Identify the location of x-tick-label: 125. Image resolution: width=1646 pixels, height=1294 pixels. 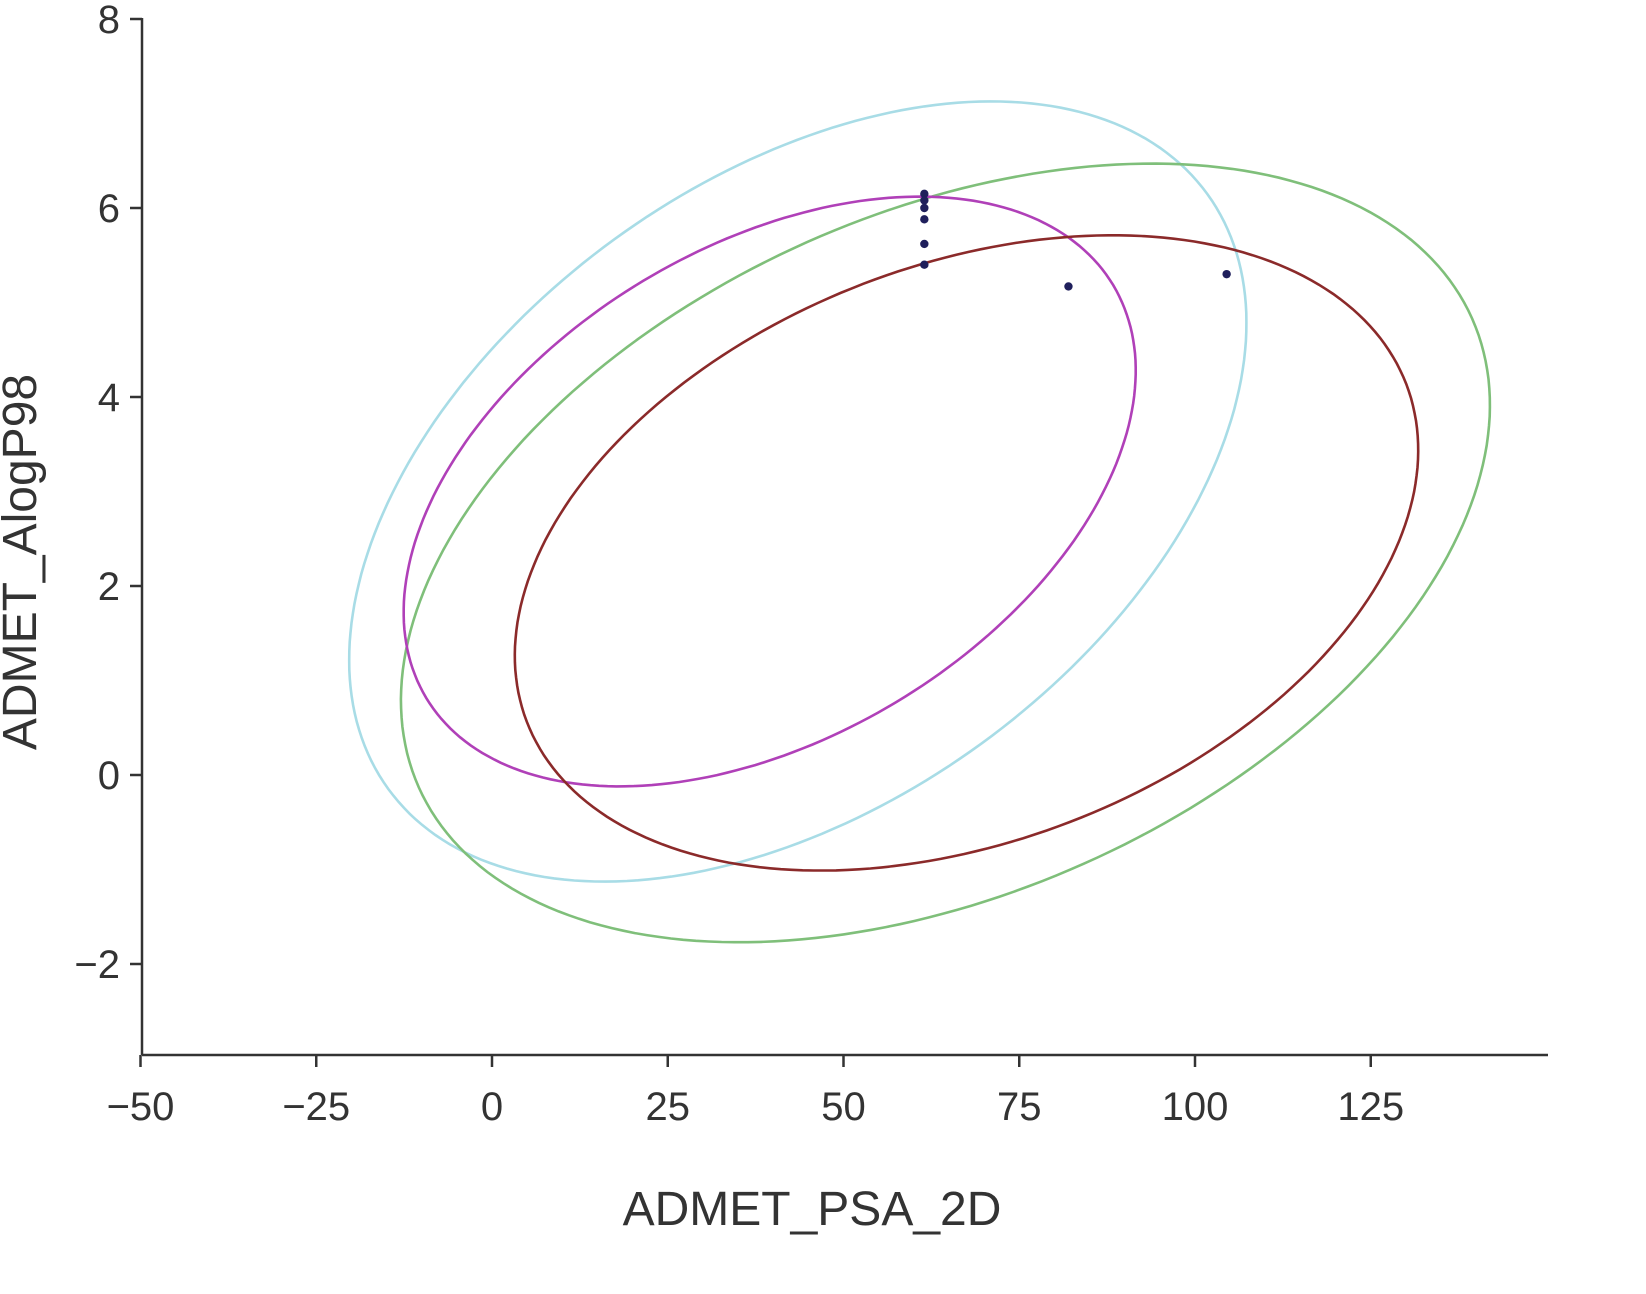
(1370, 1107).